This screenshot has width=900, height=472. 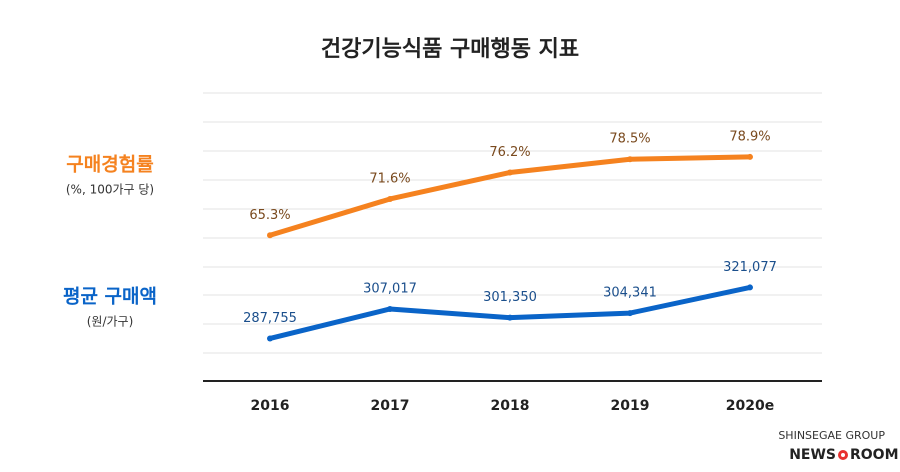 What do you see at coordinates (874, 455) in the screenshot?
I see `footer-room: ROOM` at bounding box center [874, 455].